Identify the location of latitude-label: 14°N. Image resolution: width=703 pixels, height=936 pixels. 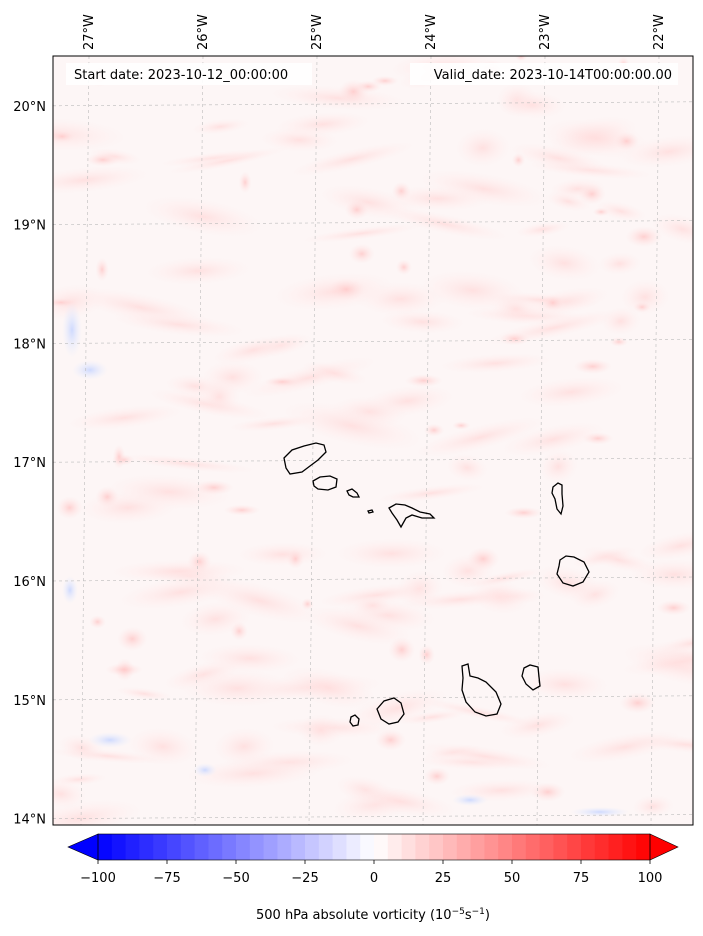
(29, 820).